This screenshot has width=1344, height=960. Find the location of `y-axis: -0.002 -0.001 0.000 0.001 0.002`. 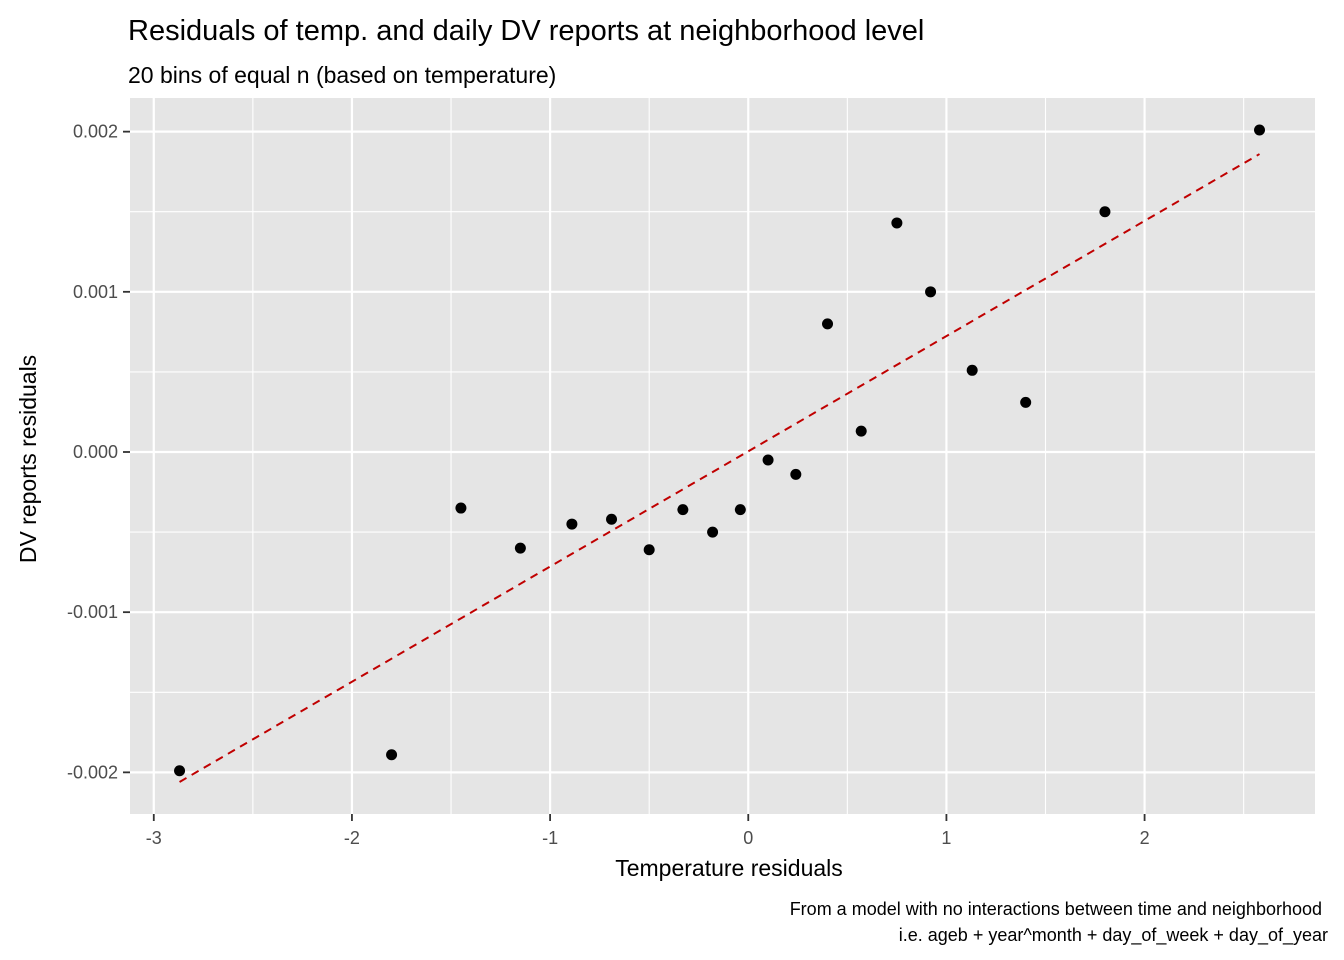

y-axis: -0.002 -0.001 0.000 0.001 0.002 is located at coordinates (98, 452).